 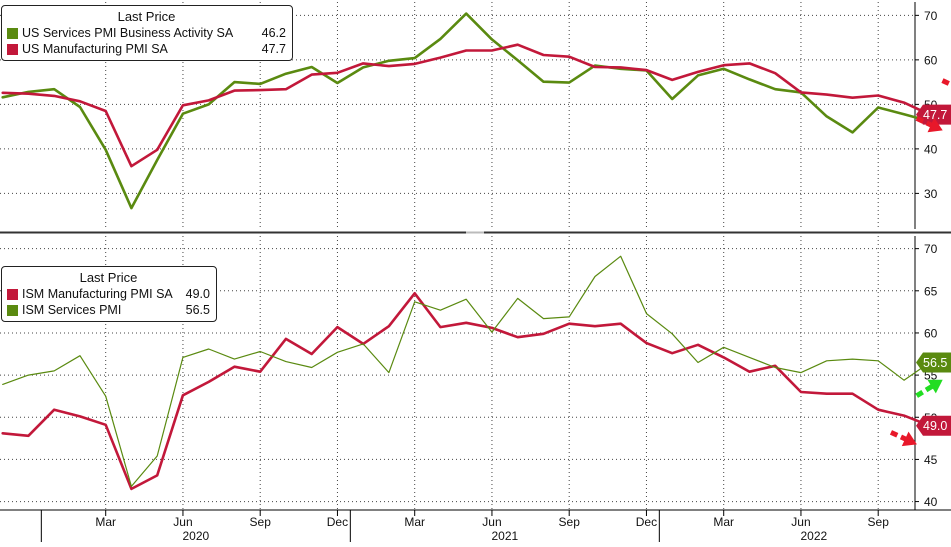 What do you see at coordinates (931, 194) in the screenshot?
I see `panel-1-ytick-label-0: 30` at bounding box center [931, 194].